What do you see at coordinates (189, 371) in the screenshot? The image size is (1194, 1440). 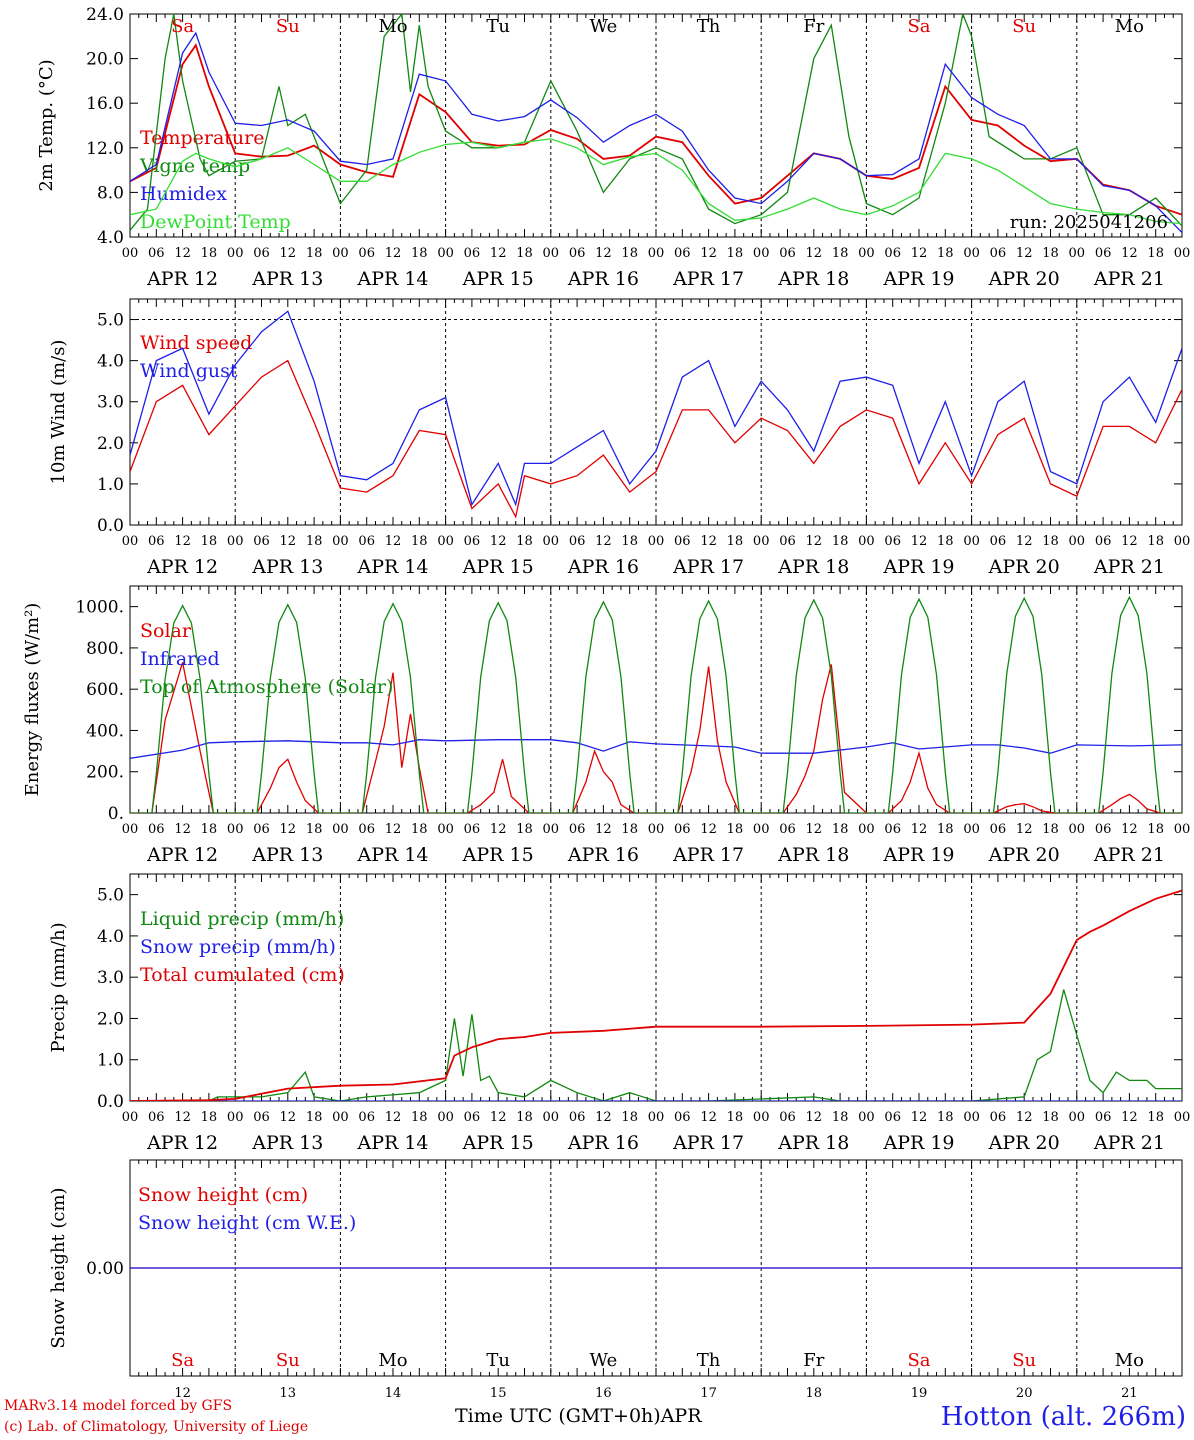 I see `legend-entry: Wind gust` at bounding box center [189, 371].